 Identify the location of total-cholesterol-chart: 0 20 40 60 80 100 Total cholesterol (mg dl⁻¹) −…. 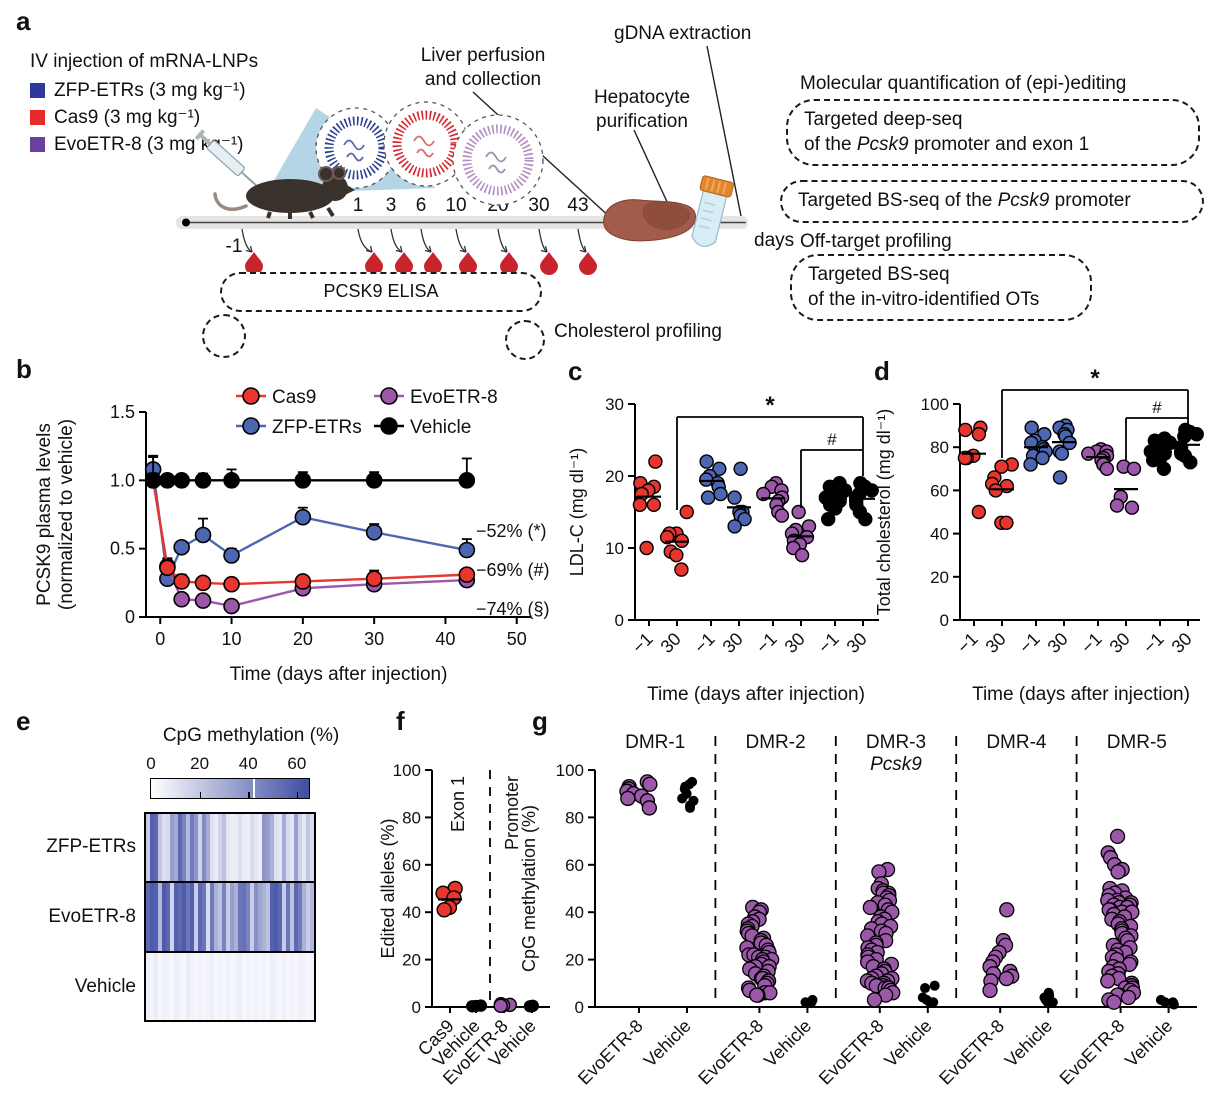
(1039, 535).